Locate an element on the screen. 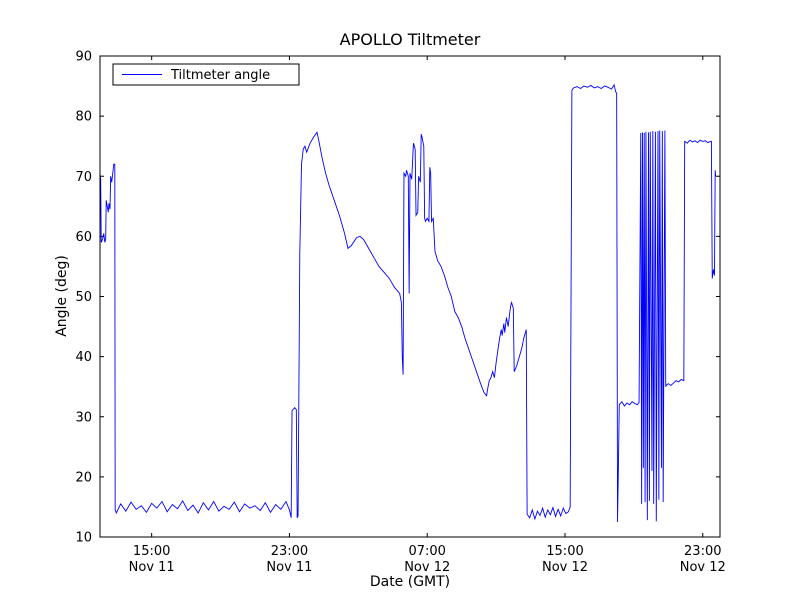 The height and width of the screenshot is (600, 800). y-tick-label: 60 is located at coordinates (83, 237).